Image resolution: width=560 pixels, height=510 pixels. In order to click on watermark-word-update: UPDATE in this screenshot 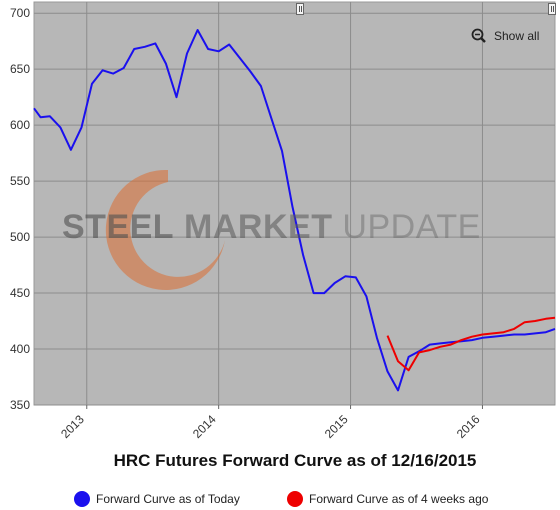, I will do `click(411, 227)`.